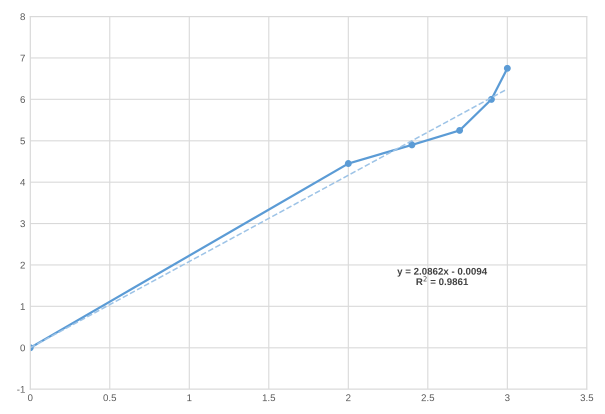 The width and height of the screenshot is (605, 414). What do you see at coordinates (22, 16) in the screenshot?
I see `y-tick-label: 8` at bounding box center [22, 16].